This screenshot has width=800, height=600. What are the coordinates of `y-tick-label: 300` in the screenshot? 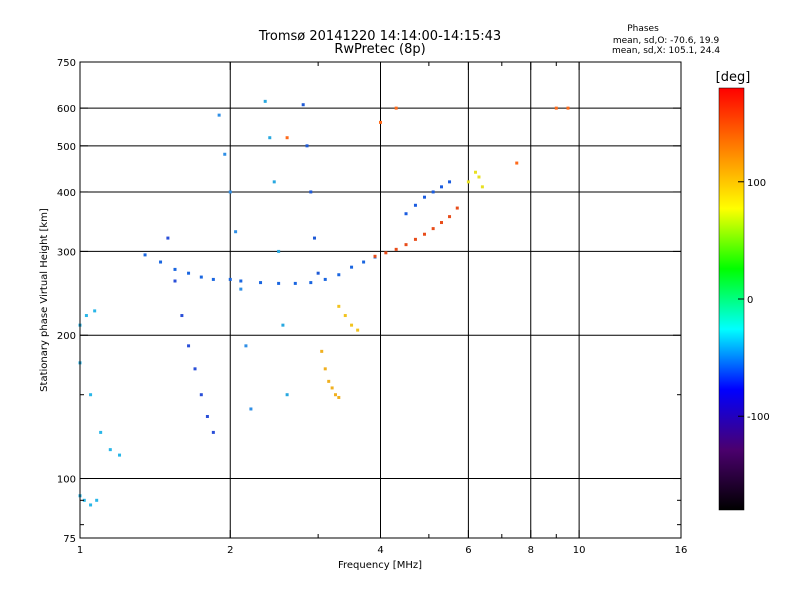 It's located at (66, 252).